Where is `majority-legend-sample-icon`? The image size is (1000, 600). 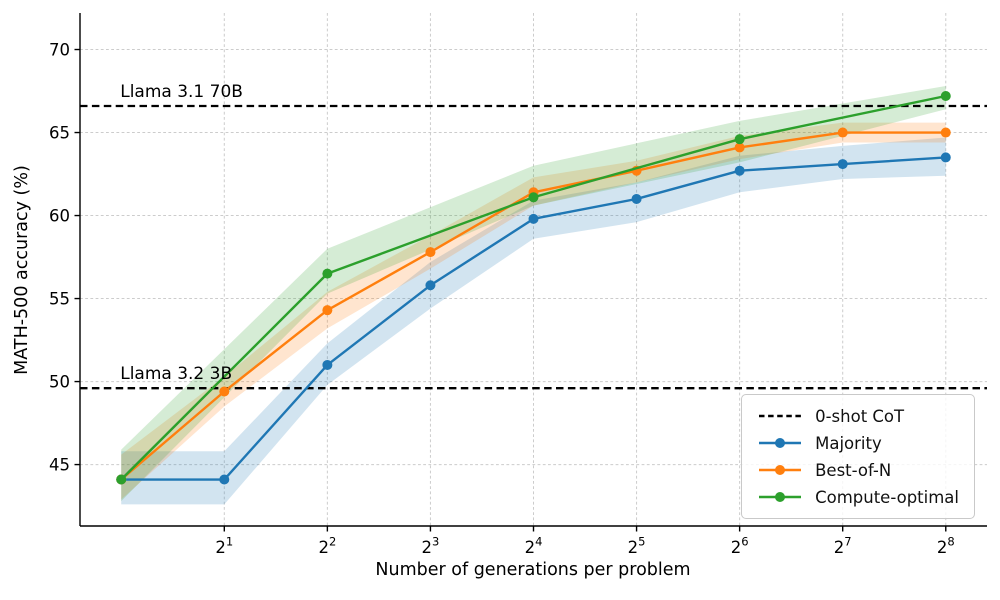
majority-legend-sample-icon is located at coordinates (780, 443).